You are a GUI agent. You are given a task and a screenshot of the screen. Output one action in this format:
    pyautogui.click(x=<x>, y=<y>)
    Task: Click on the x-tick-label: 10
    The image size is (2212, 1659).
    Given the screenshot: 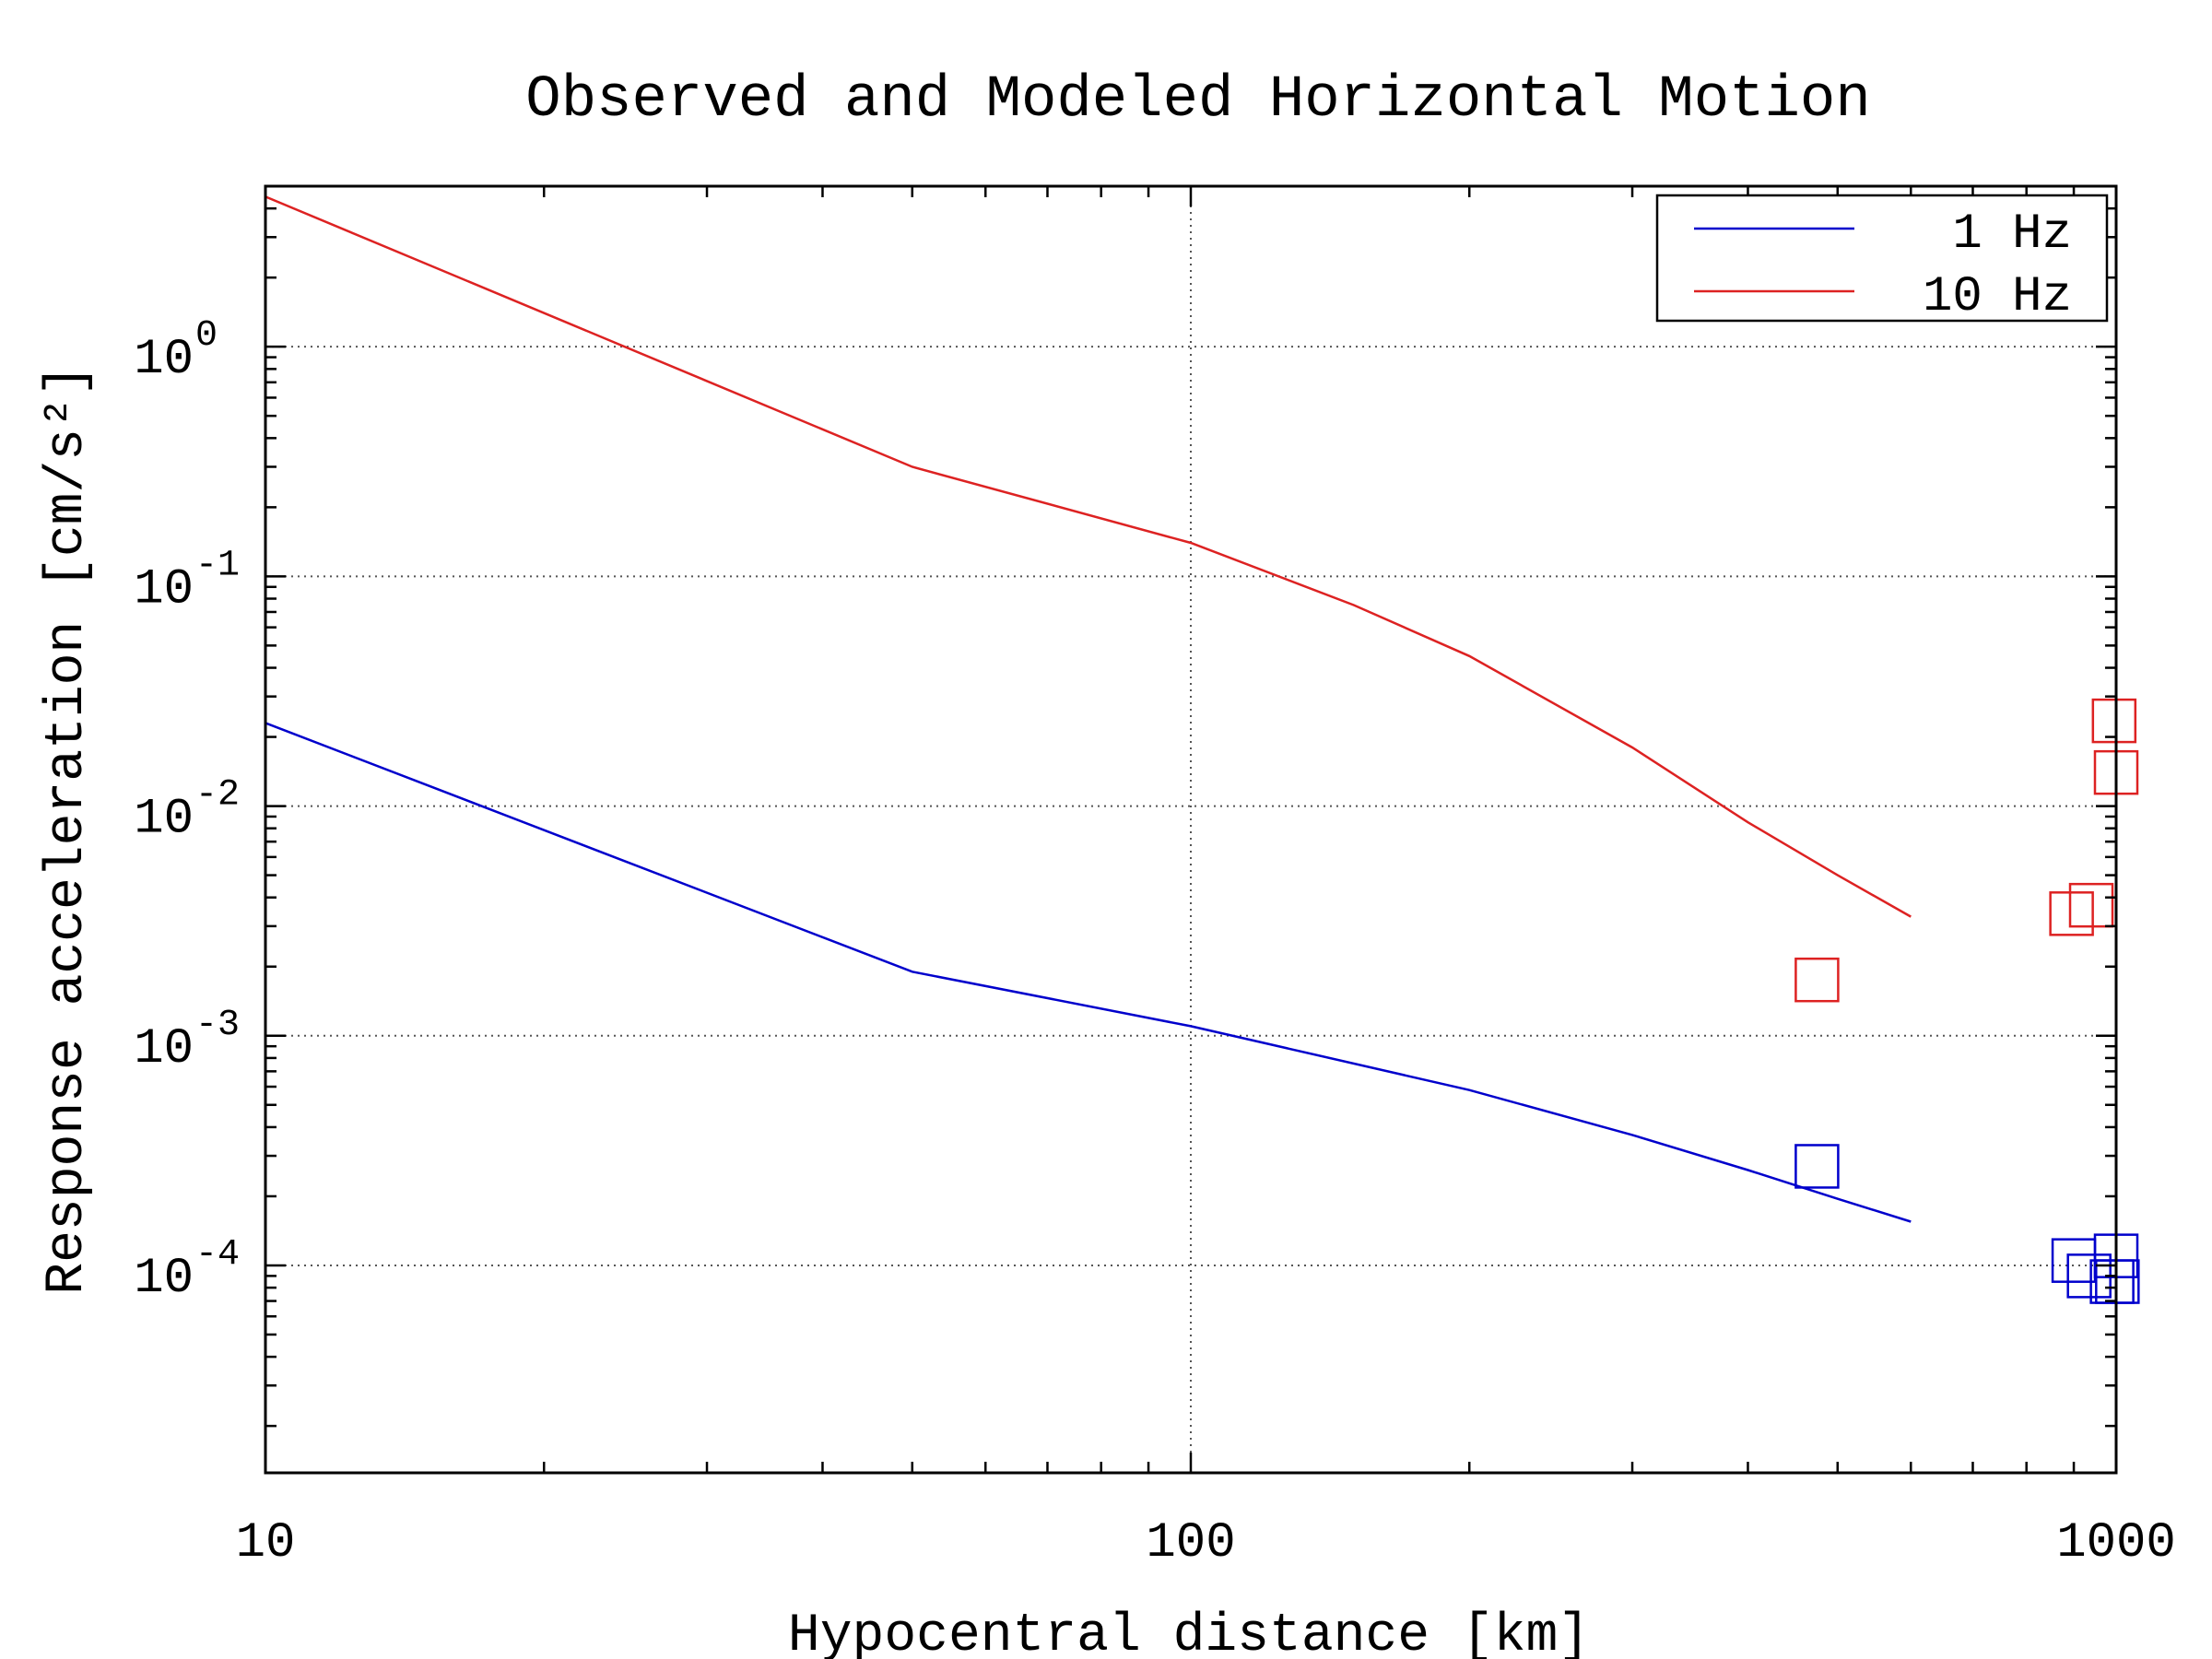 What is the action you would take?
    pyautogui.click(x=266, y=1543)
    